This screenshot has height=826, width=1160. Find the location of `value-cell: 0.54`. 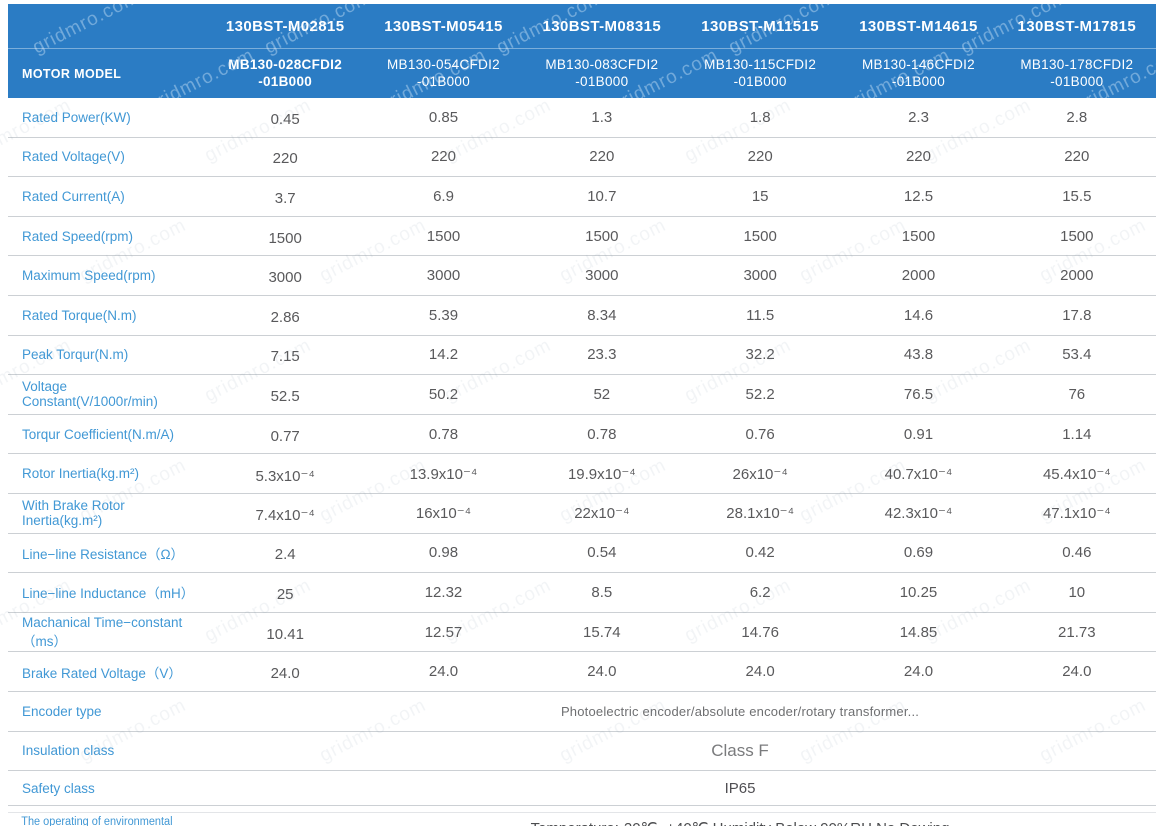

value-cell: 0.54 is located at coordinates (602, 553).